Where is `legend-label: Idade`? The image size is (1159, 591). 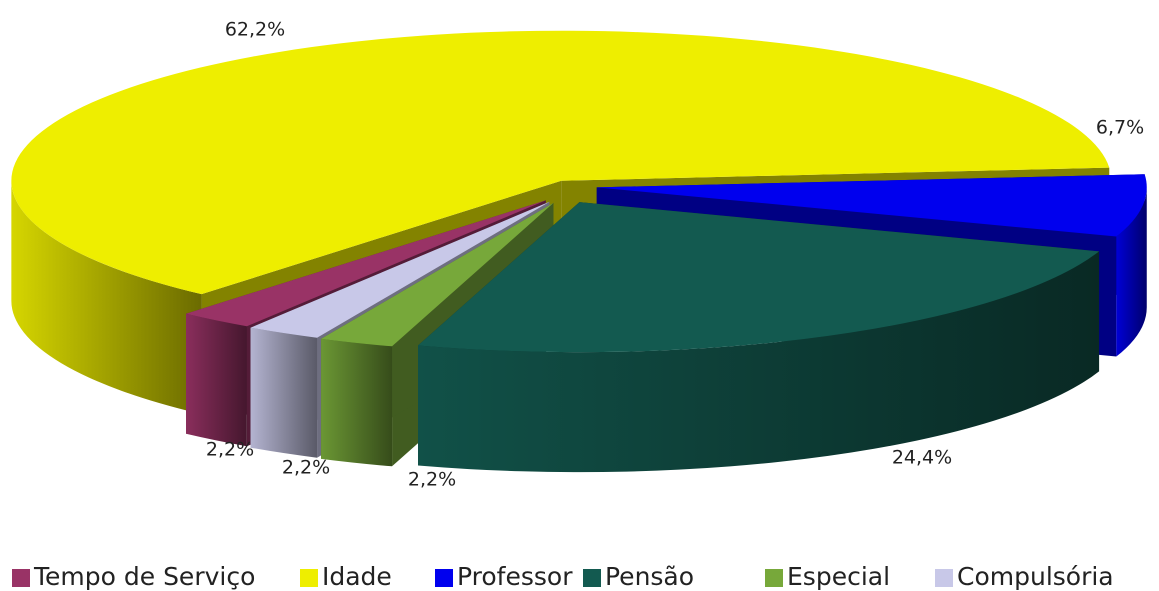
legend-label: Idade is located at coordinates (357, 576).